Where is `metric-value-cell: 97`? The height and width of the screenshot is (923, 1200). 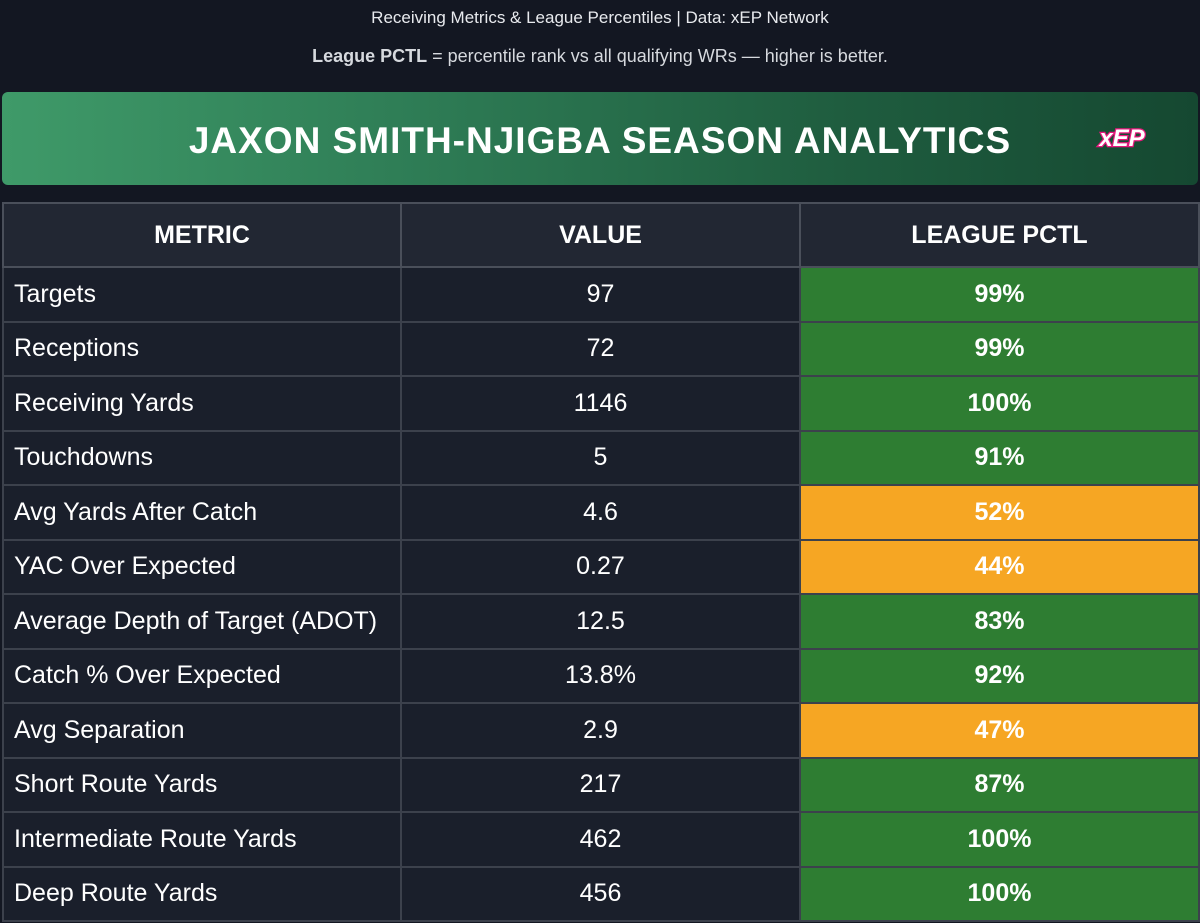
metric-value-cell: 97 is located at coordinates (600, 294).